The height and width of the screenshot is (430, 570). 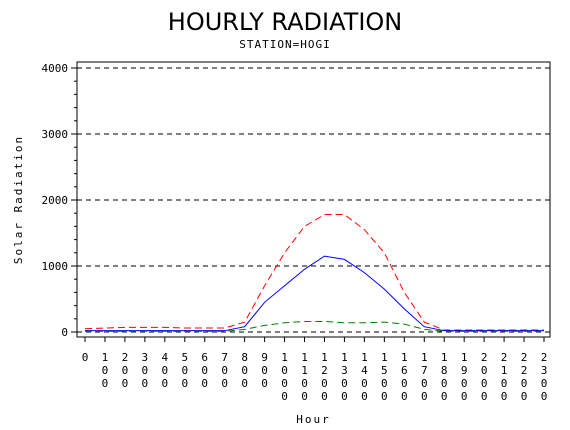 I want to click on y-axis: 0 1000 2000 3000 4000, so click(x=59, y=200).